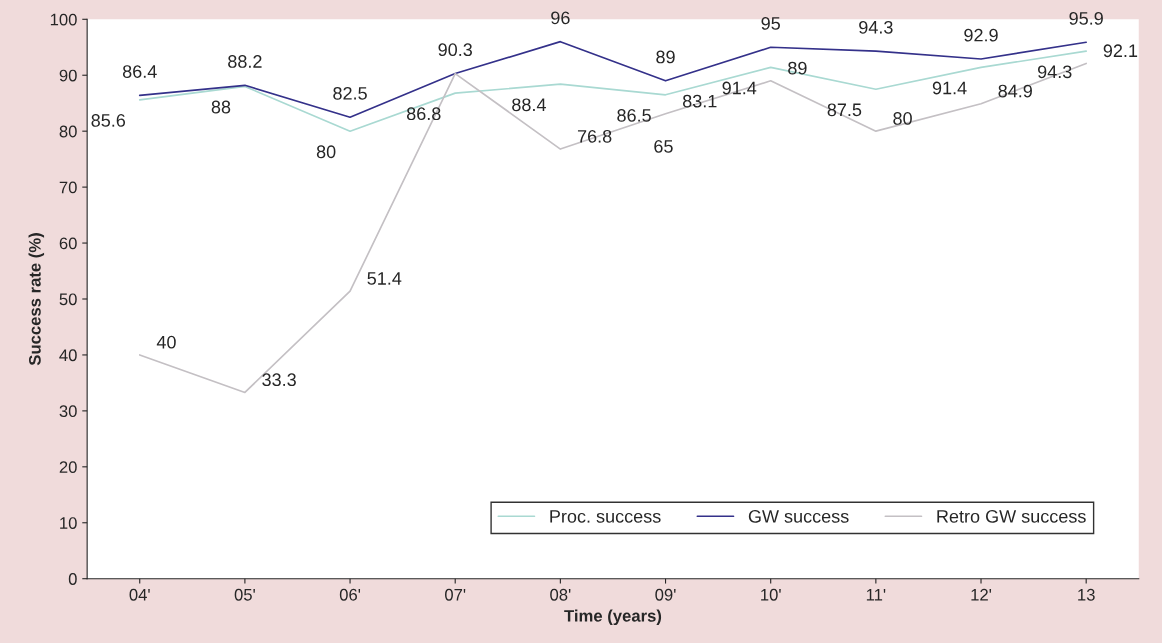  Describe the element at coordinates (771, 594) in the screenshot. I see `x-tick-label: 10'` at that location.